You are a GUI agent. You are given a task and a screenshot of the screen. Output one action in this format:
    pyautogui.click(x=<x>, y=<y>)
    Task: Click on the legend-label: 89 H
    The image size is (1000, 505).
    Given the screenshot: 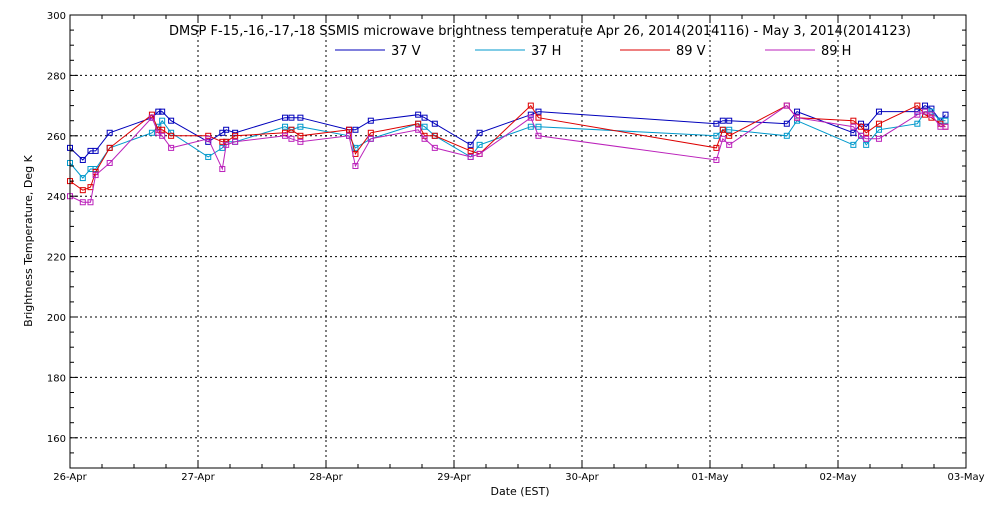 What is the action you would take?
    pyautogui.click(x=836, y=51)
    